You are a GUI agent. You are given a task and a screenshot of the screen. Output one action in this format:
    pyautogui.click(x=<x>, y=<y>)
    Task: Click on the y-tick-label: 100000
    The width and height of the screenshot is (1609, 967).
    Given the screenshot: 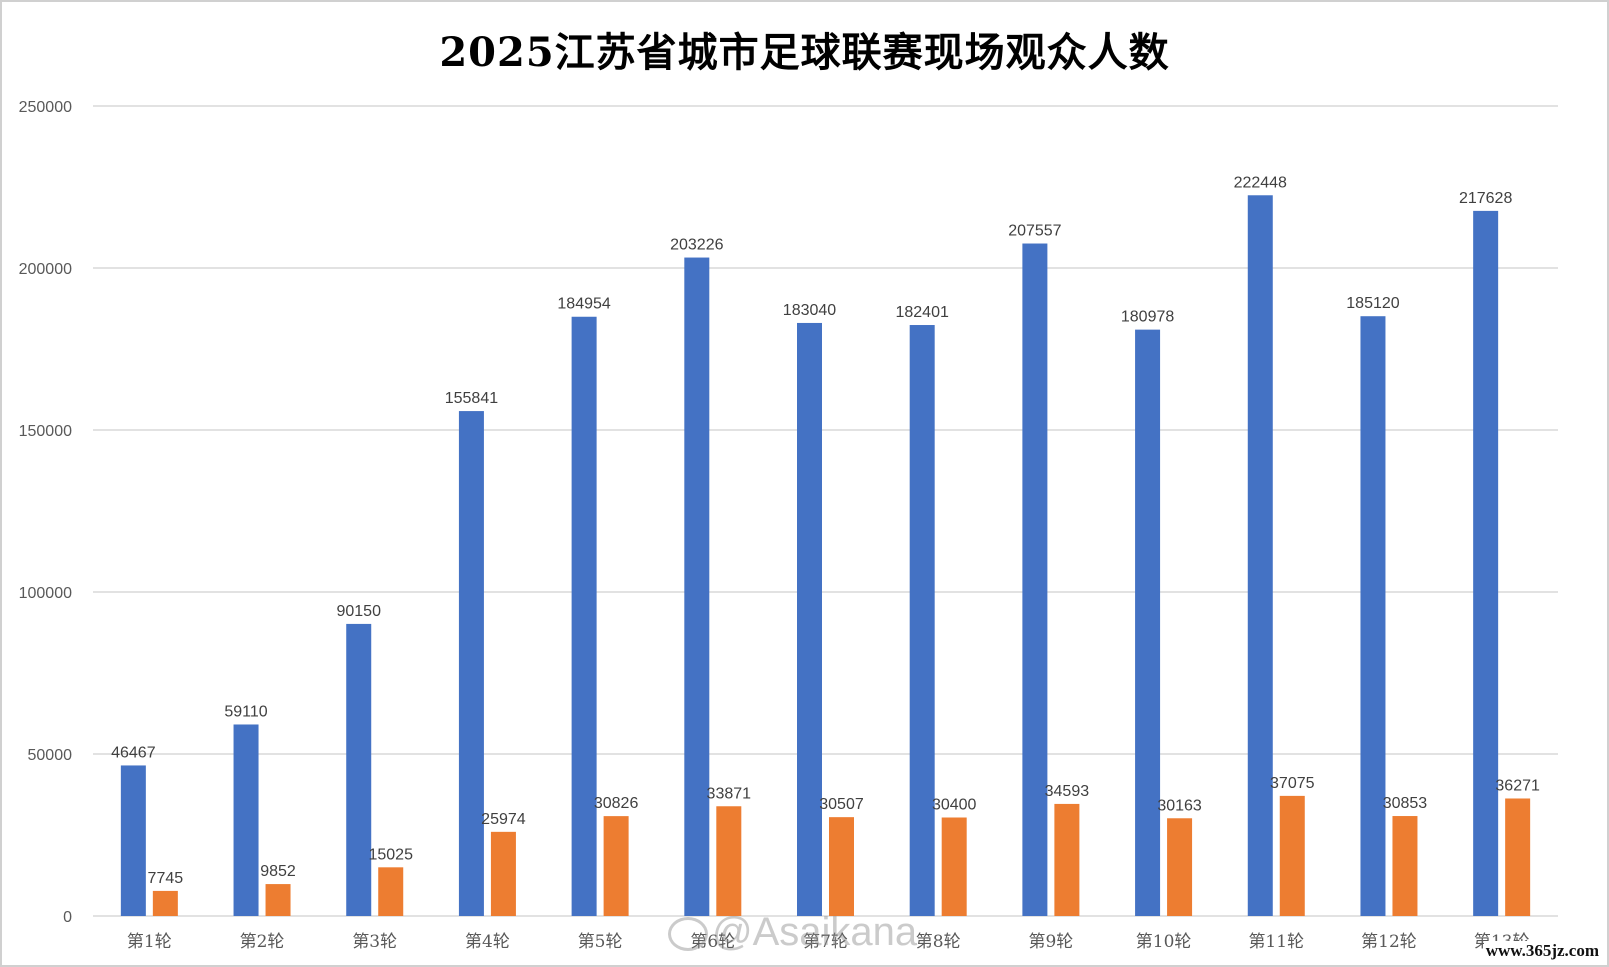 What is the action you would take?
    pyautogui.click(x=45, y=593)
    